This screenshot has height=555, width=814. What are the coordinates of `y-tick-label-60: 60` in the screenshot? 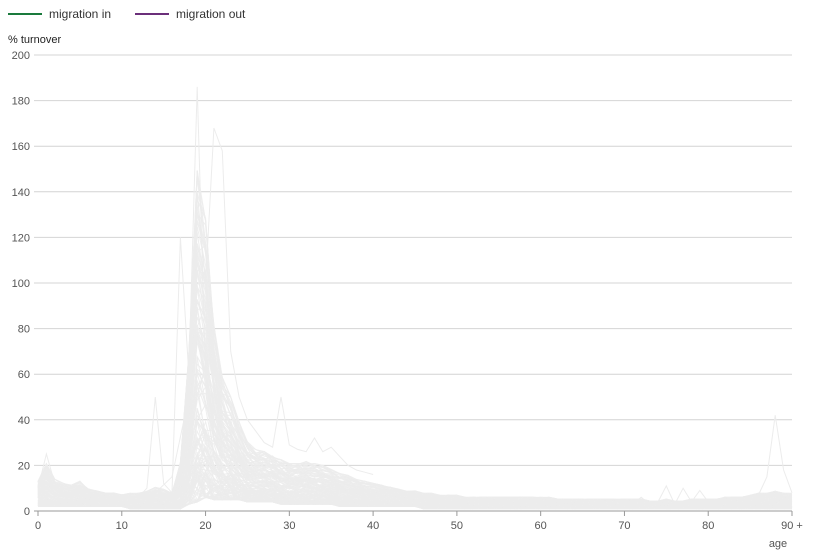 It's located at (24, 375).